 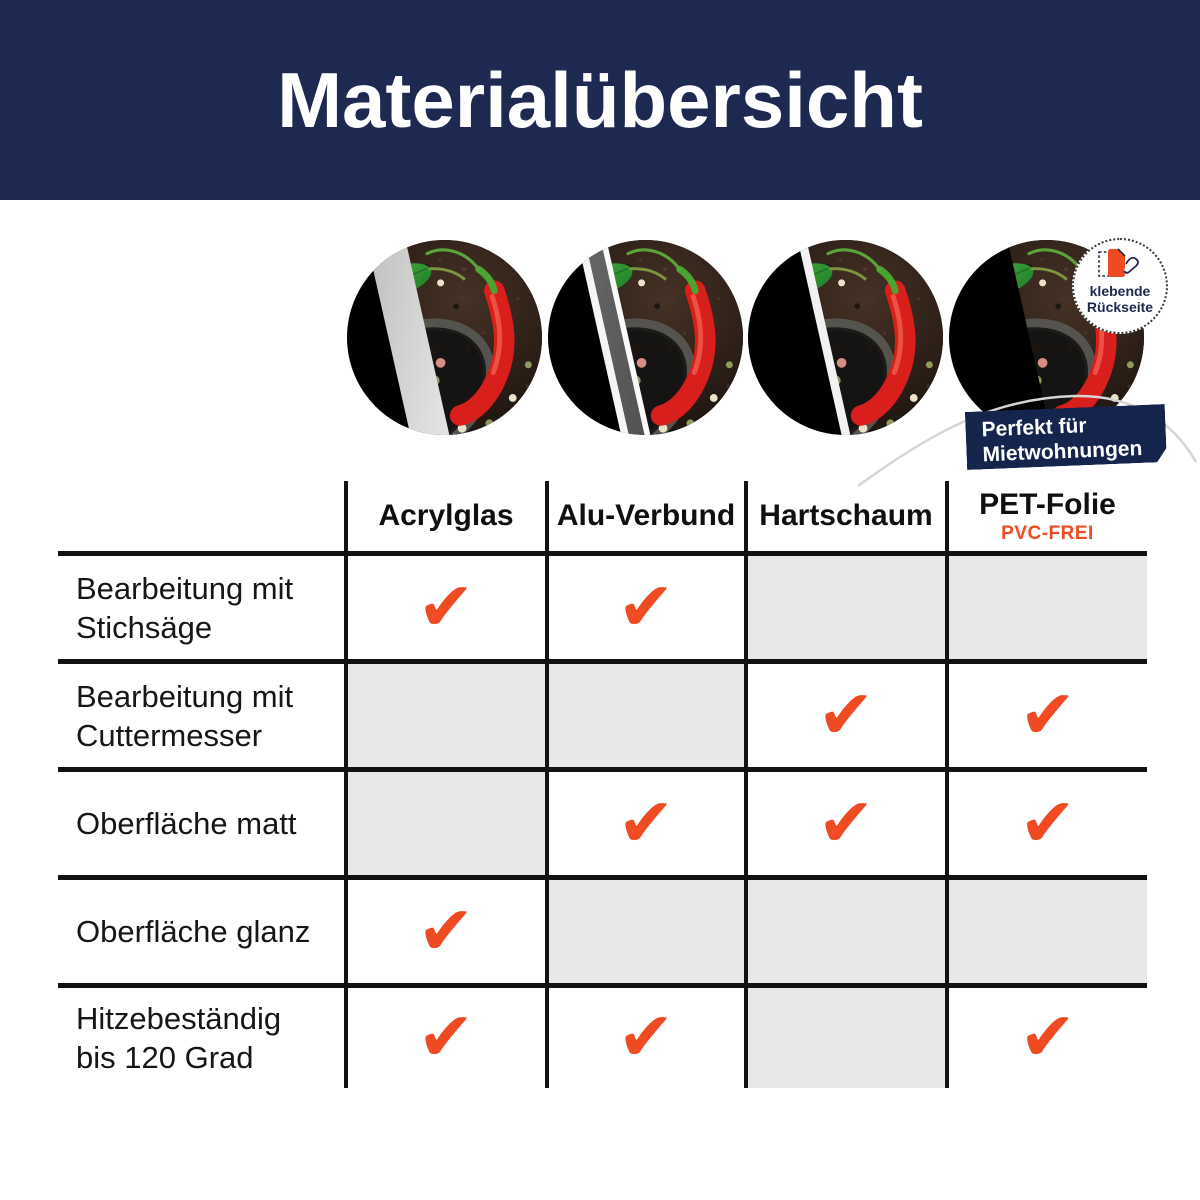 What do you see at coordinates (1120, 291) in the screenshot?
I see `badge-text-line1: klebende` at bounding box center [1120, 291].